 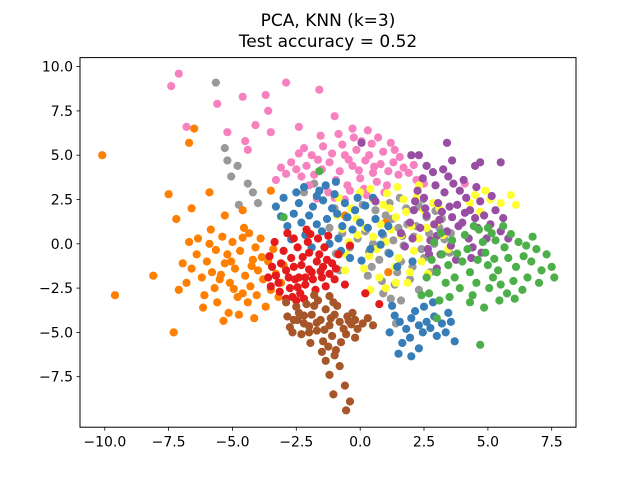 I want to click on y-tick-label: −2.5, so click(x=56, y=289).